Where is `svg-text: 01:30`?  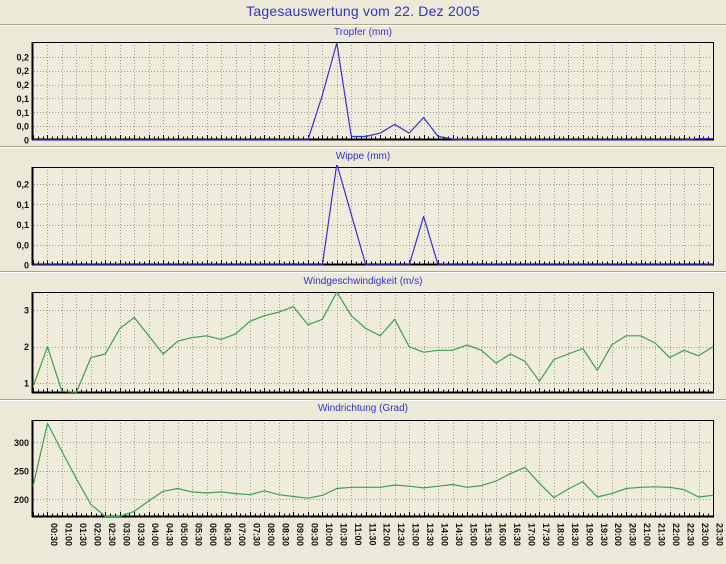
svg-text: 01:30 is located at coordinates (83, 534).